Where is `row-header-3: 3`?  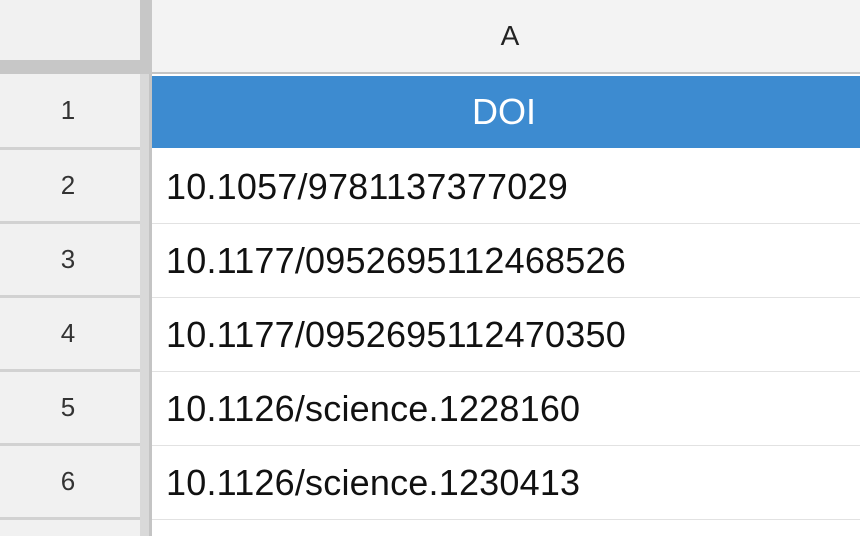 row-header-3: 3 is located at coordinates (70, 261).